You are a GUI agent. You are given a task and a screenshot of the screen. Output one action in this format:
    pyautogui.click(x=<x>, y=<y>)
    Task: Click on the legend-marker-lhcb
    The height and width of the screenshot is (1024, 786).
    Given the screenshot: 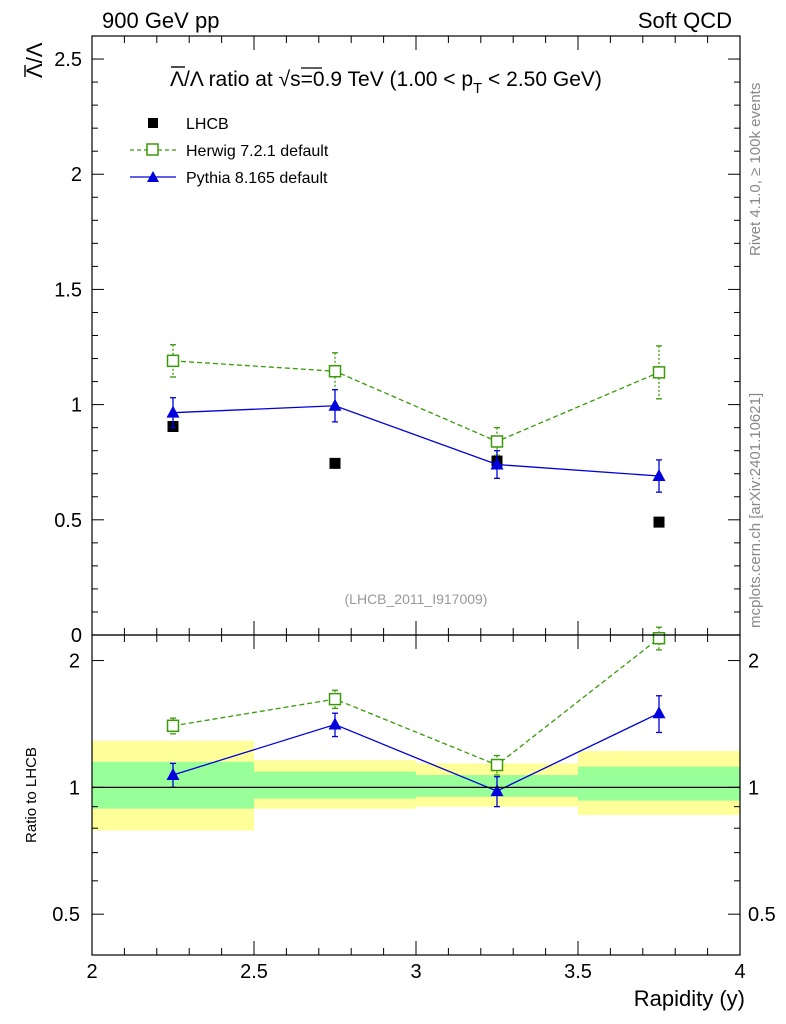 What is the action you would take?
    pyautogui.click(x=153, y=123)
    